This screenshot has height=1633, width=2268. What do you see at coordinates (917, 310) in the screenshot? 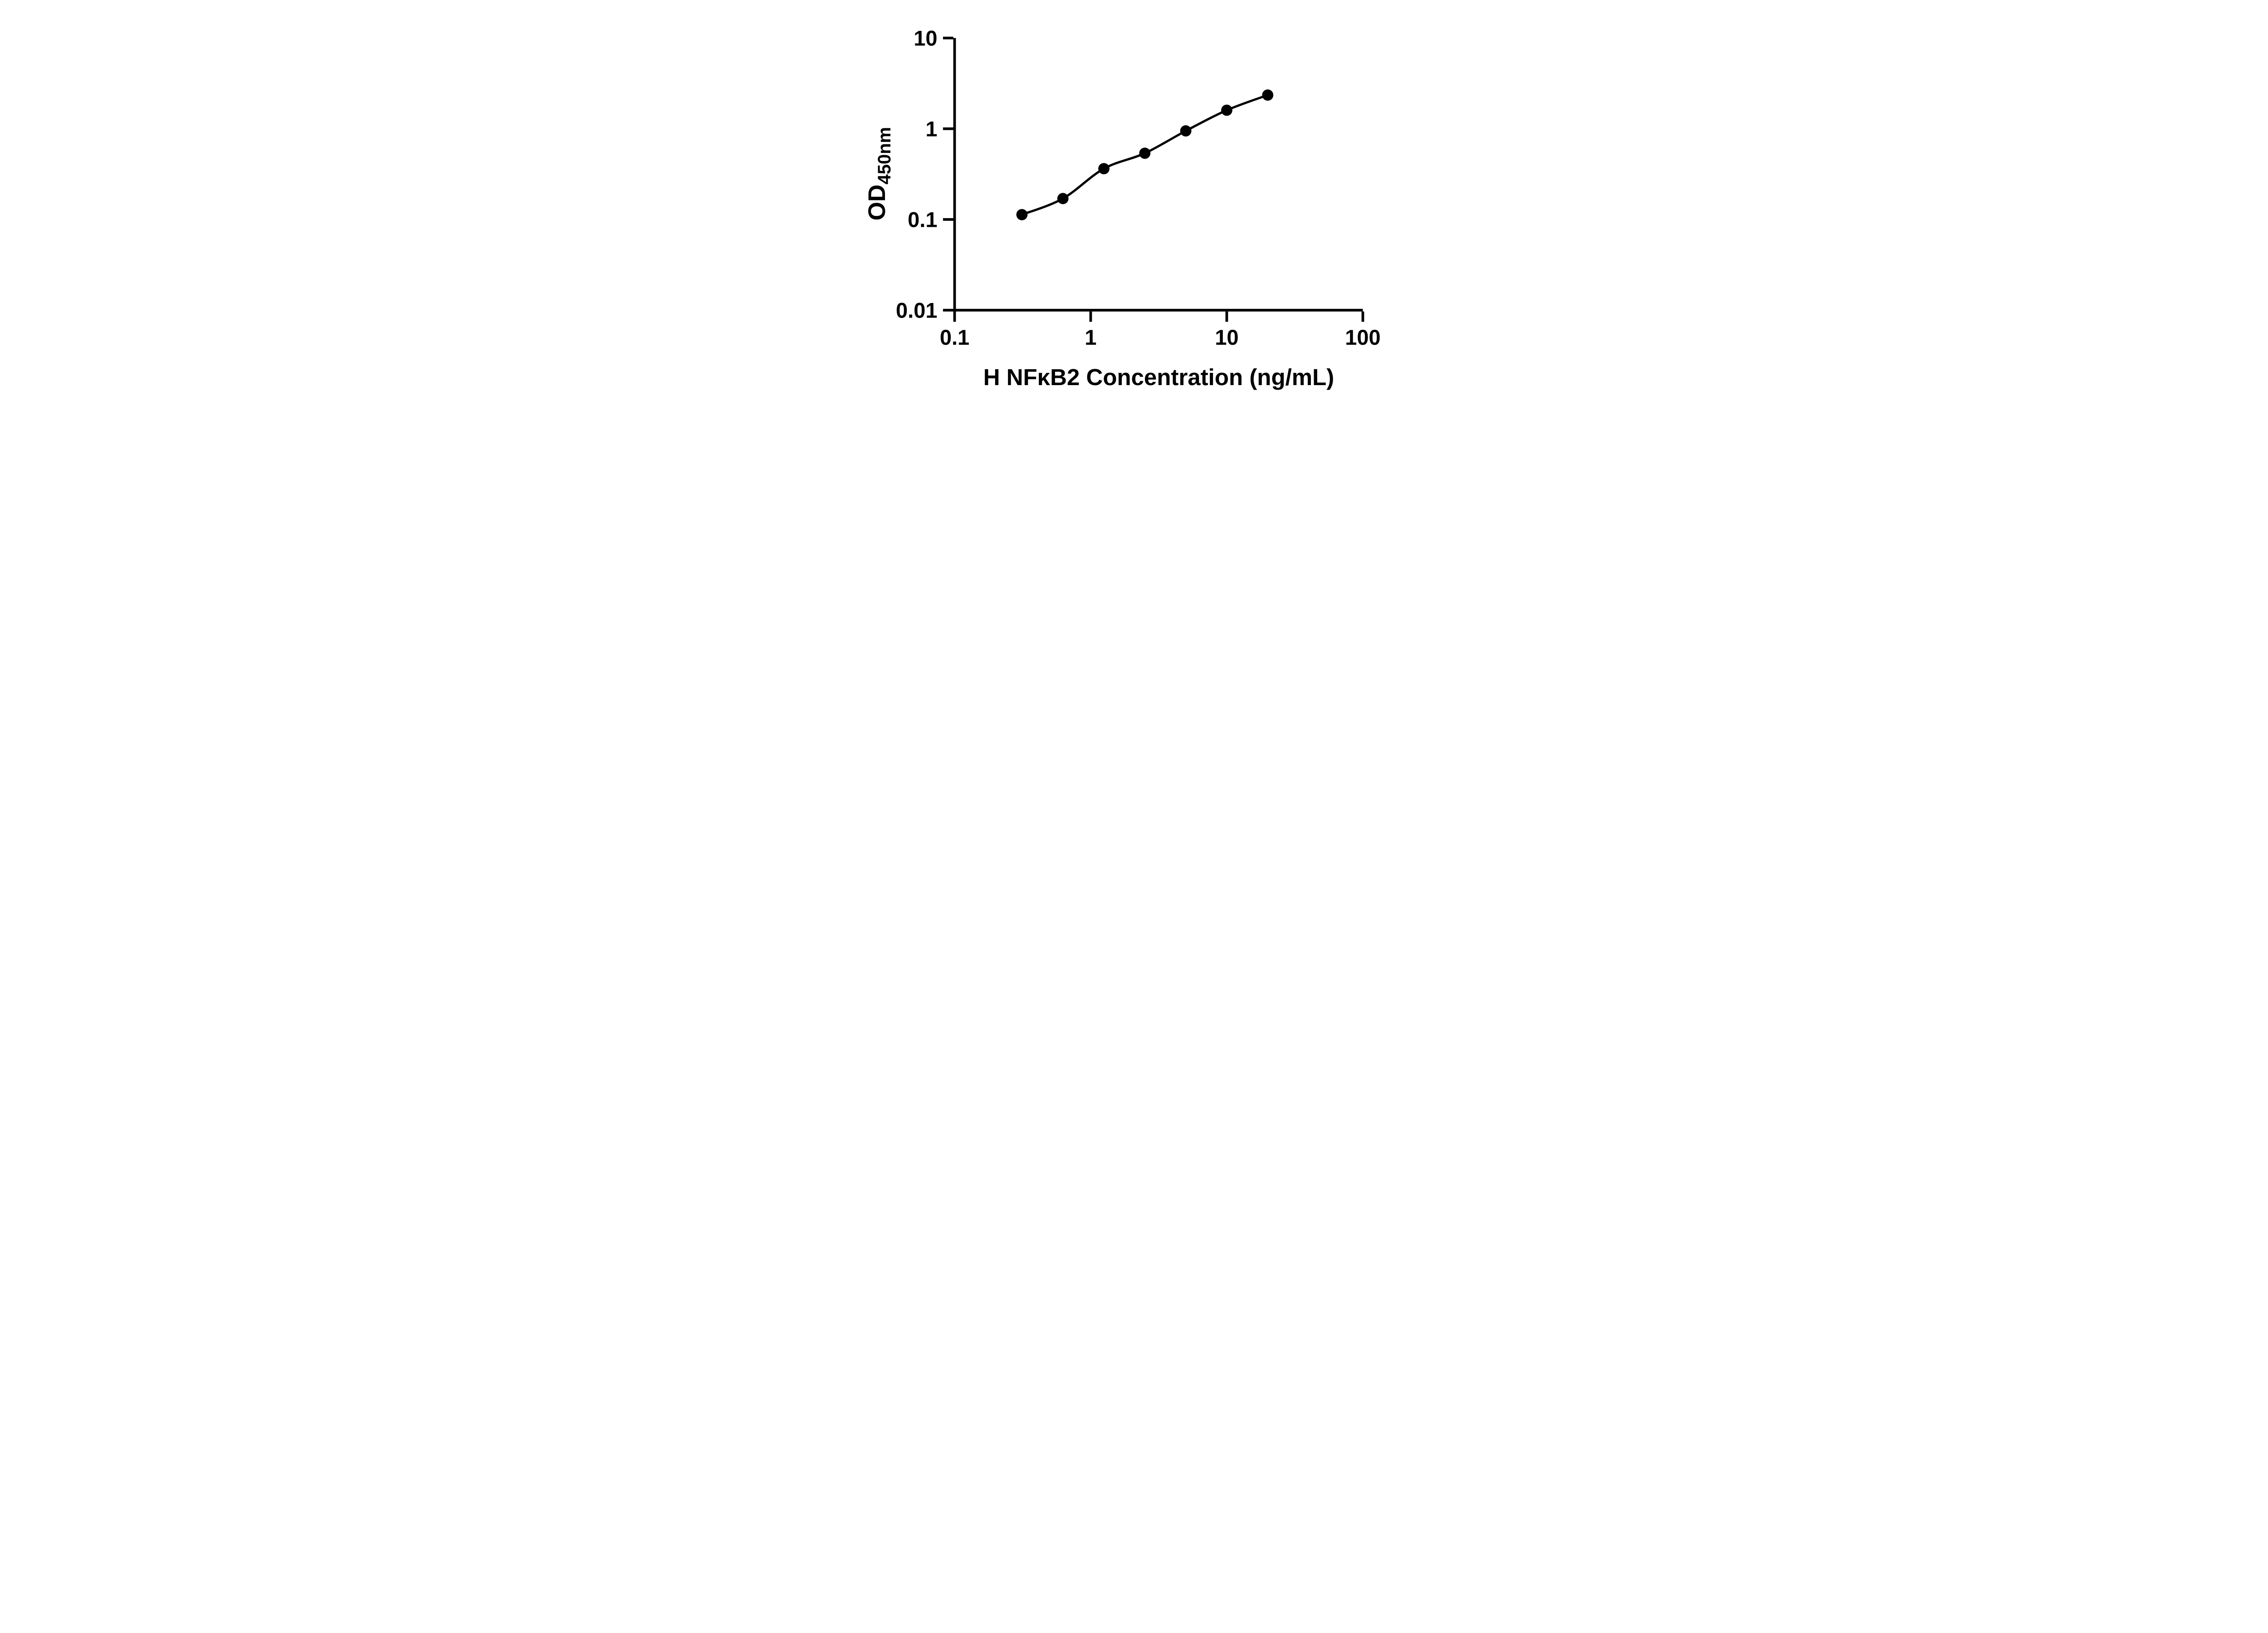
I see `y-tick-label: 0.01` at bounding box center [917, 310].